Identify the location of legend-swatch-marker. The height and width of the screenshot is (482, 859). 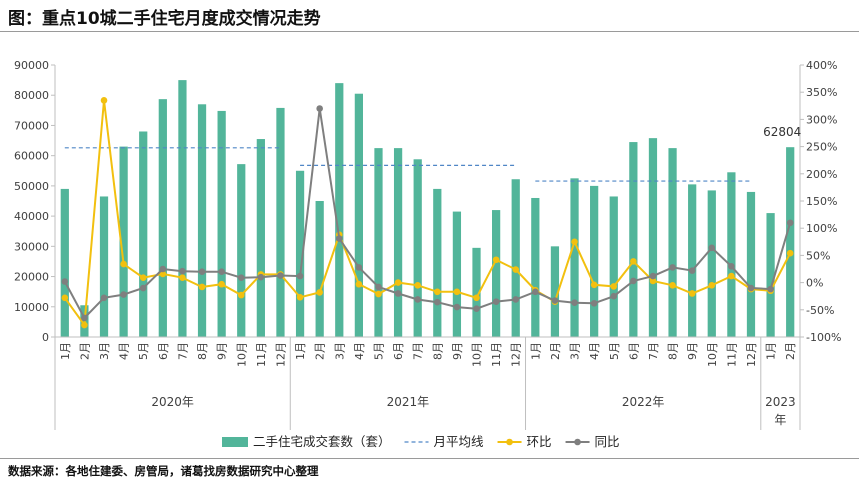
(577, 442).